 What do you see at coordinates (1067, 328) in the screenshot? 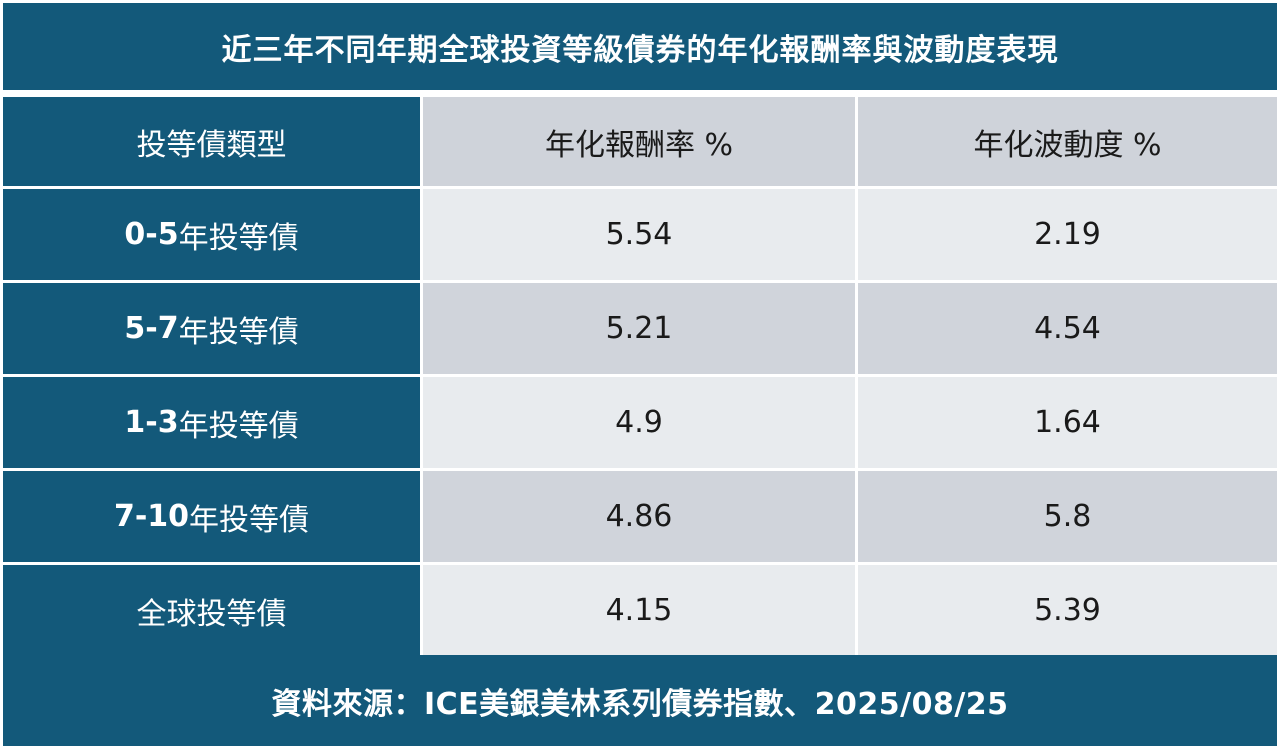
I see `volatility-cell: 4.54` at bounding box center [1067, 328].